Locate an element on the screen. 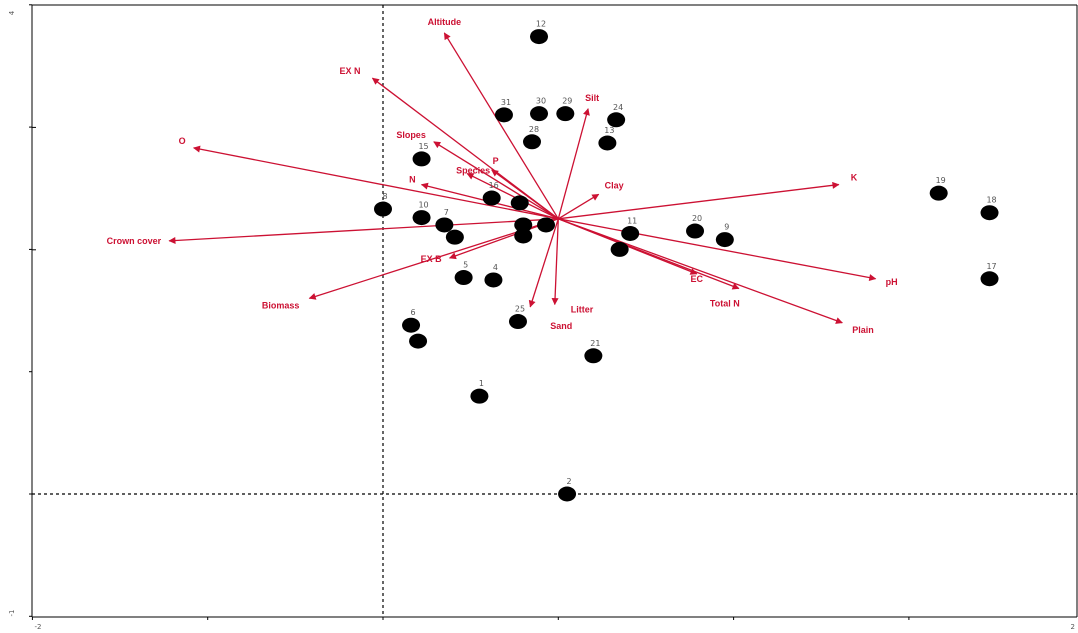 This screenshot has width=1078, height=633. vector-label-biomass: Biomass is located at coordinates (281, 305).